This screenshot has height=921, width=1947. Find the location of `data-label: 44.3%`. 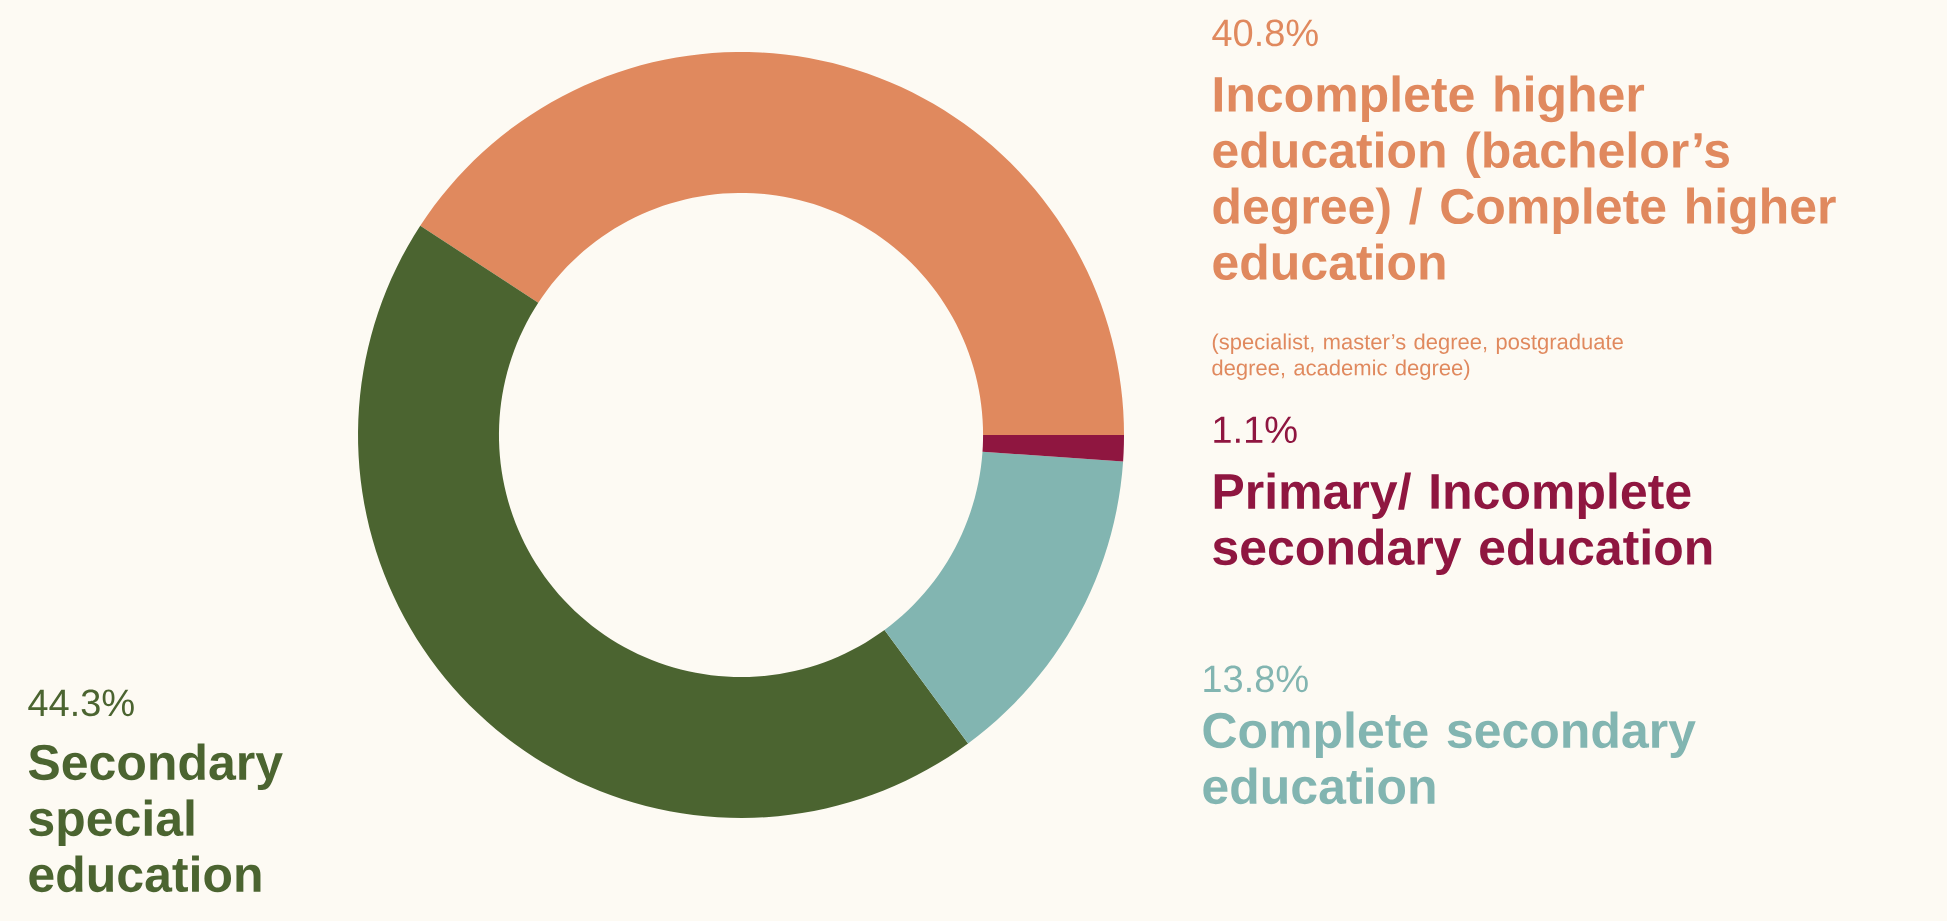

data-label: 44.3% is located at coordinates (81, 703).